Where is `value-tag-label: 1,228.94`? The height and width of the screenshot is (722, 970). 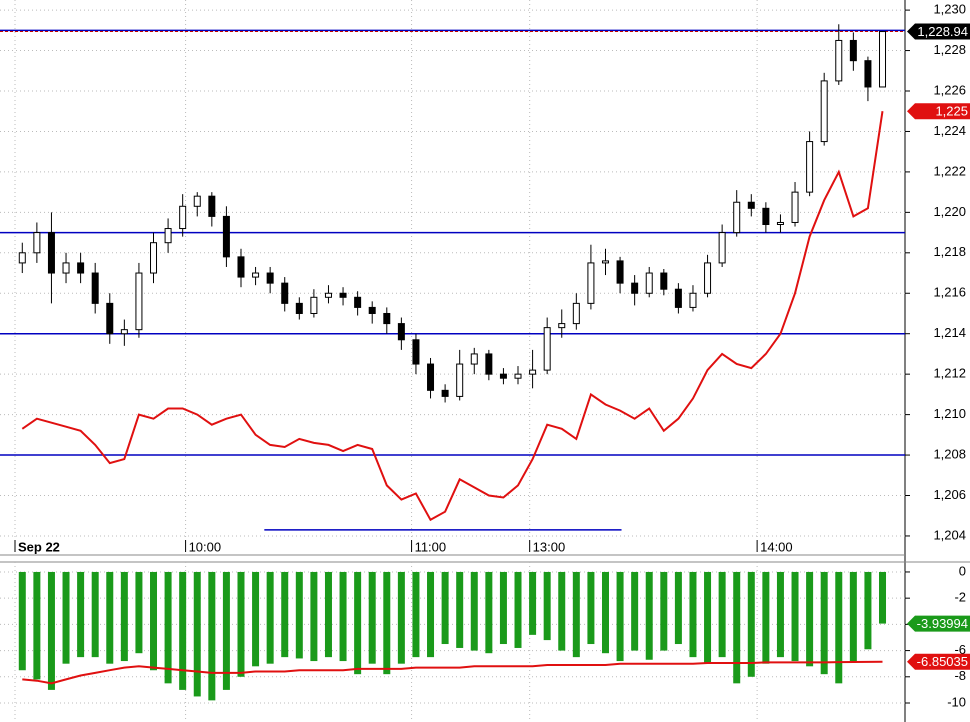 value-tag-label: 1,228.94 is located at coordinates (942, 31).